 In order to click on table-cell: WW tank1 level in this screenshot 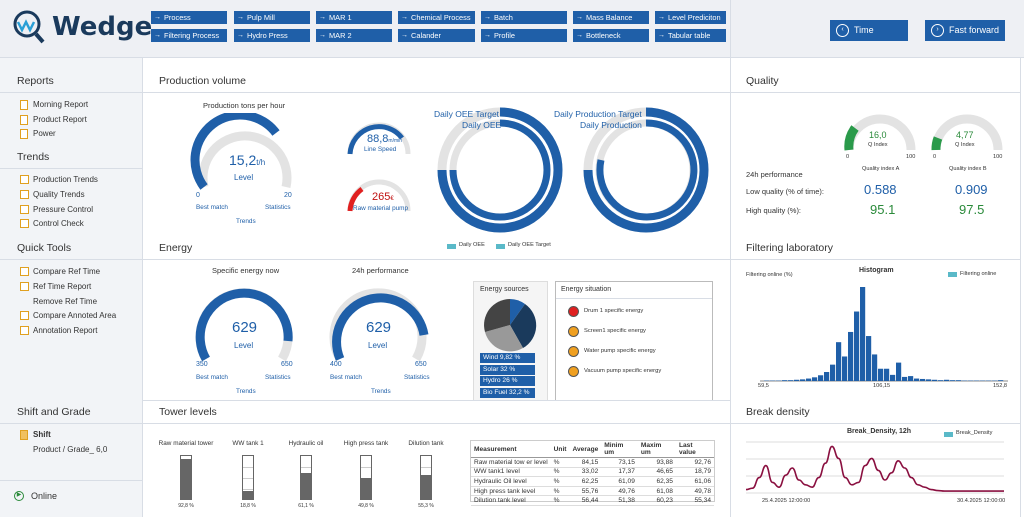, I will do `click(511, 472)`.